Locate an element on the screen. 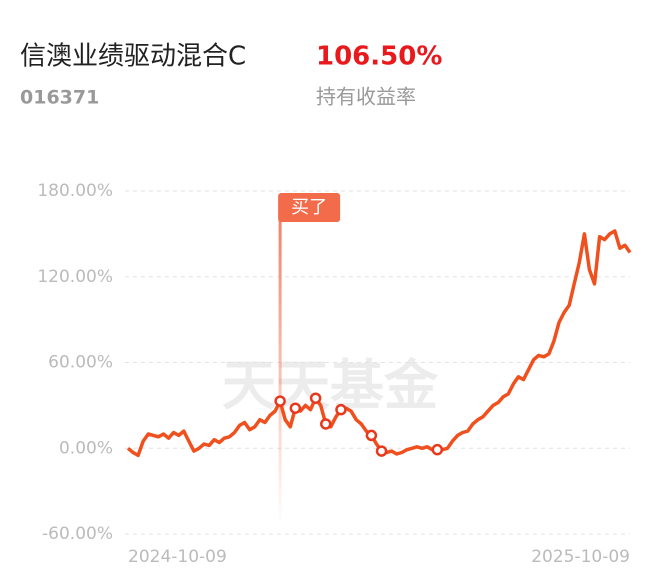 The width and height of the screenshot is (660, 585). buy-tag-text: 买了 is located at coordinates (309, 207).